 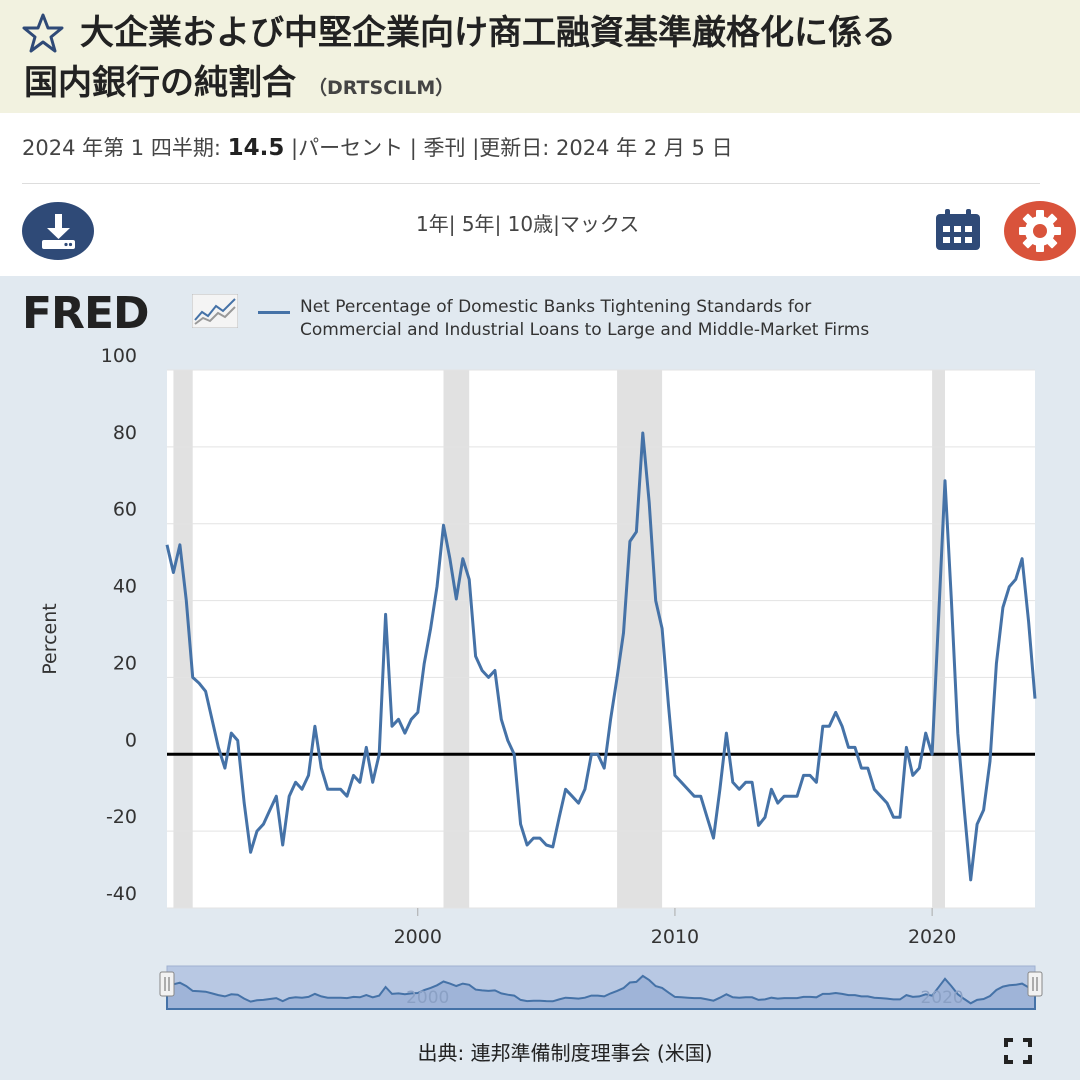 I want to click on gear-icon, so click(x=1040, y=231).